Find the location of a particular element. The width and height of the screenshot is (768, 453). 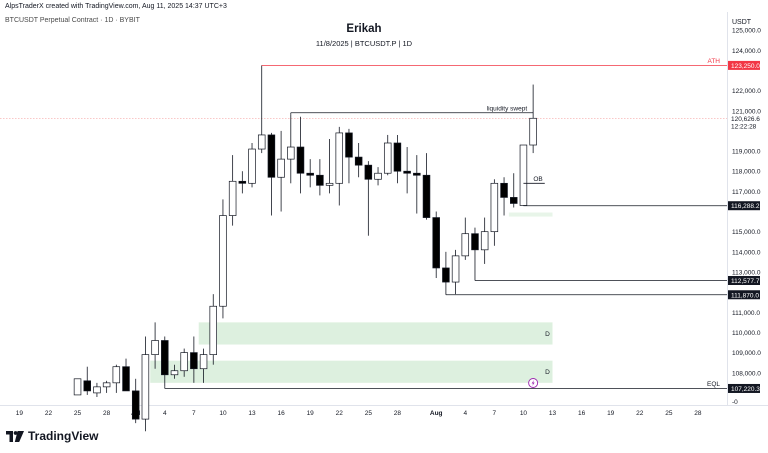

price-axis-currency: USDT is located at coordinates (742, 22).